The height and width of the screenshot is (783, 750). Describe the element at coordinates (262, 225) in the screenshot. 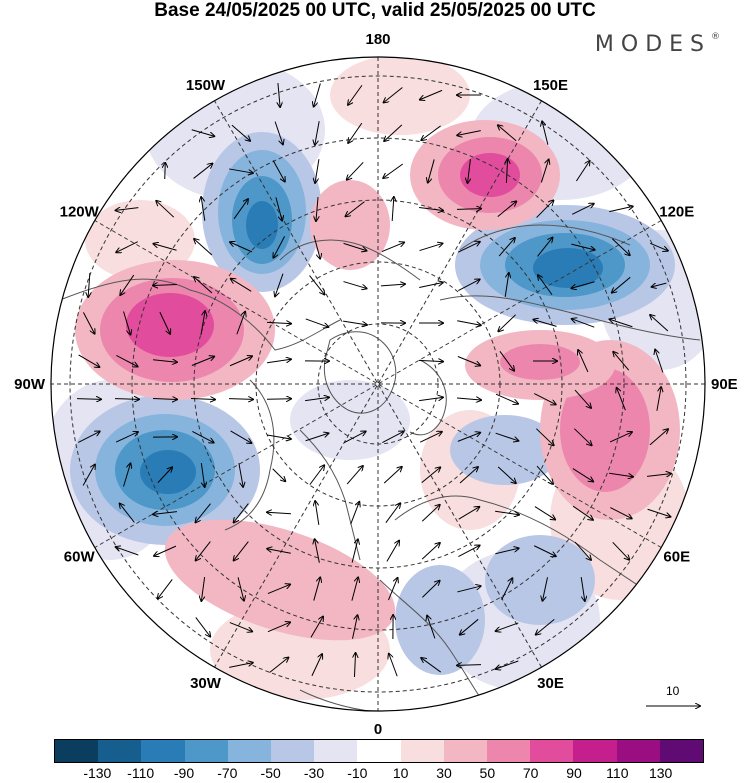

I see `low-north-pacific` at that location.